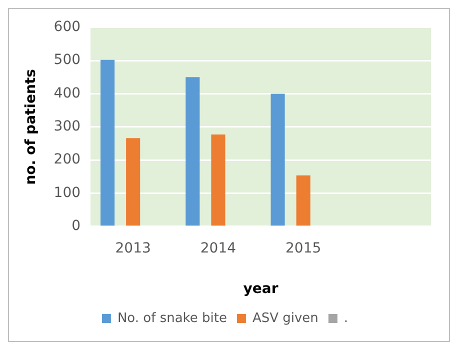 The image size is (456, 348). I want to click on y-tick-label: 100, so click(67, 192).